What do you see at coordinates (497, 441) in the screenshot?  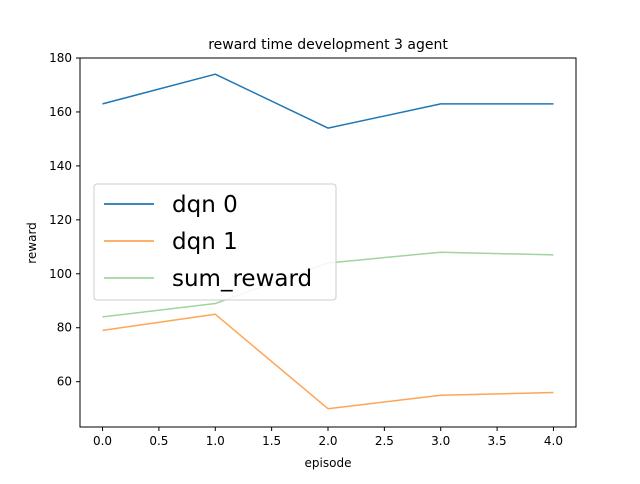 I see `x-tick-label: 3.5` at bounding box center [497, 441].